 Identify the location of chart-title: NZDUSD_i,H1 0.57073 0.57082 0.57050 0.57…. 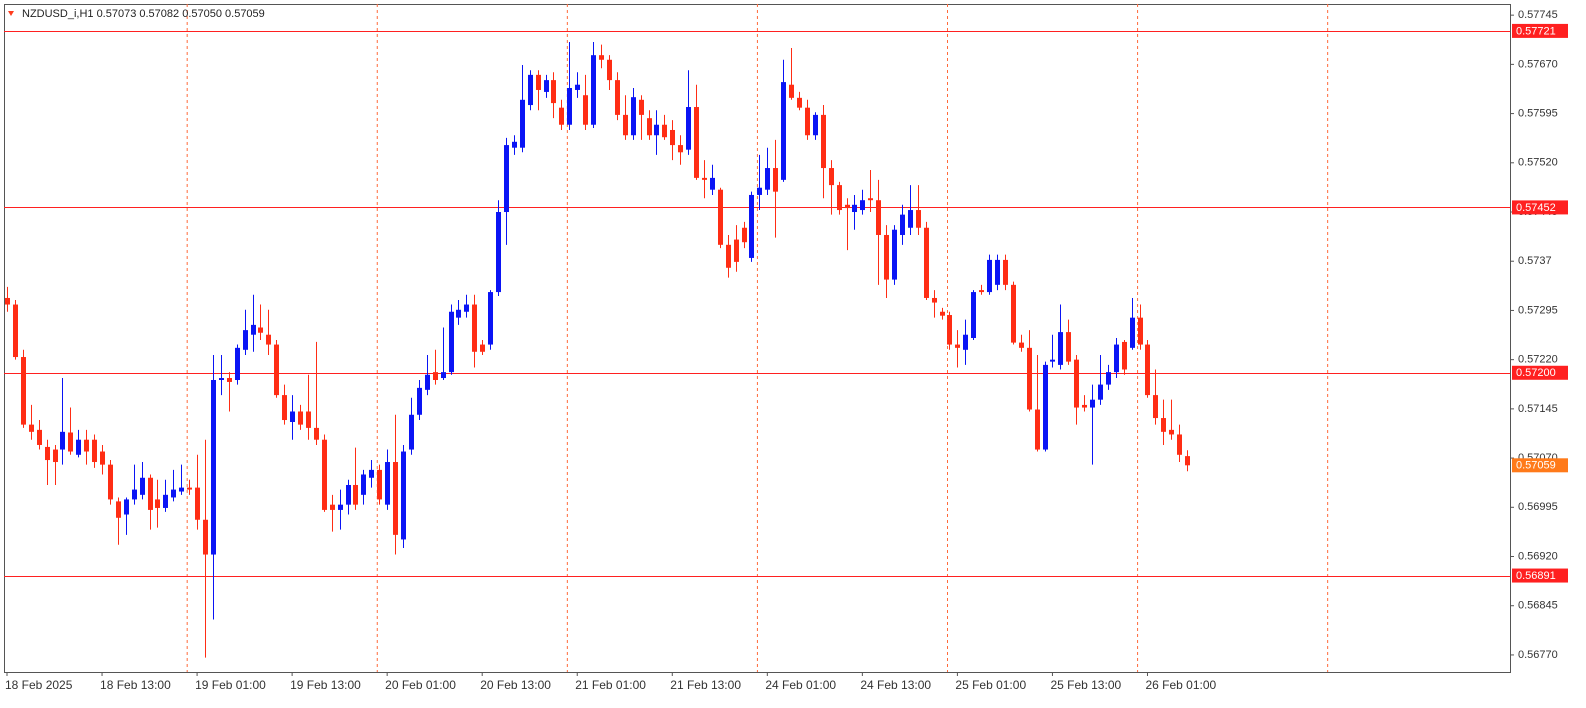
(143, 14).